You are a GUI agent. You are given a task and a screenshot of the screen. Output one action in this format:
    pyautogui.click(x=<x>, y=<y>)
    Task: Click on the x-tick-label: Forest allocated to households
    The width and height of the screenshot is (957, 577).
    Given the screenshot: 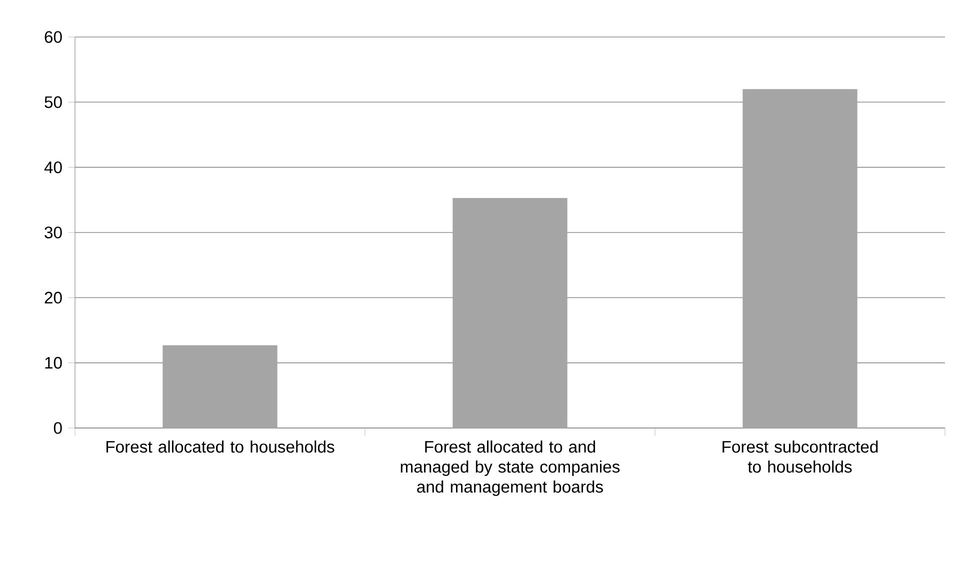 What is the action you would take?
    pyautogui.click(x=220, y=446)
    